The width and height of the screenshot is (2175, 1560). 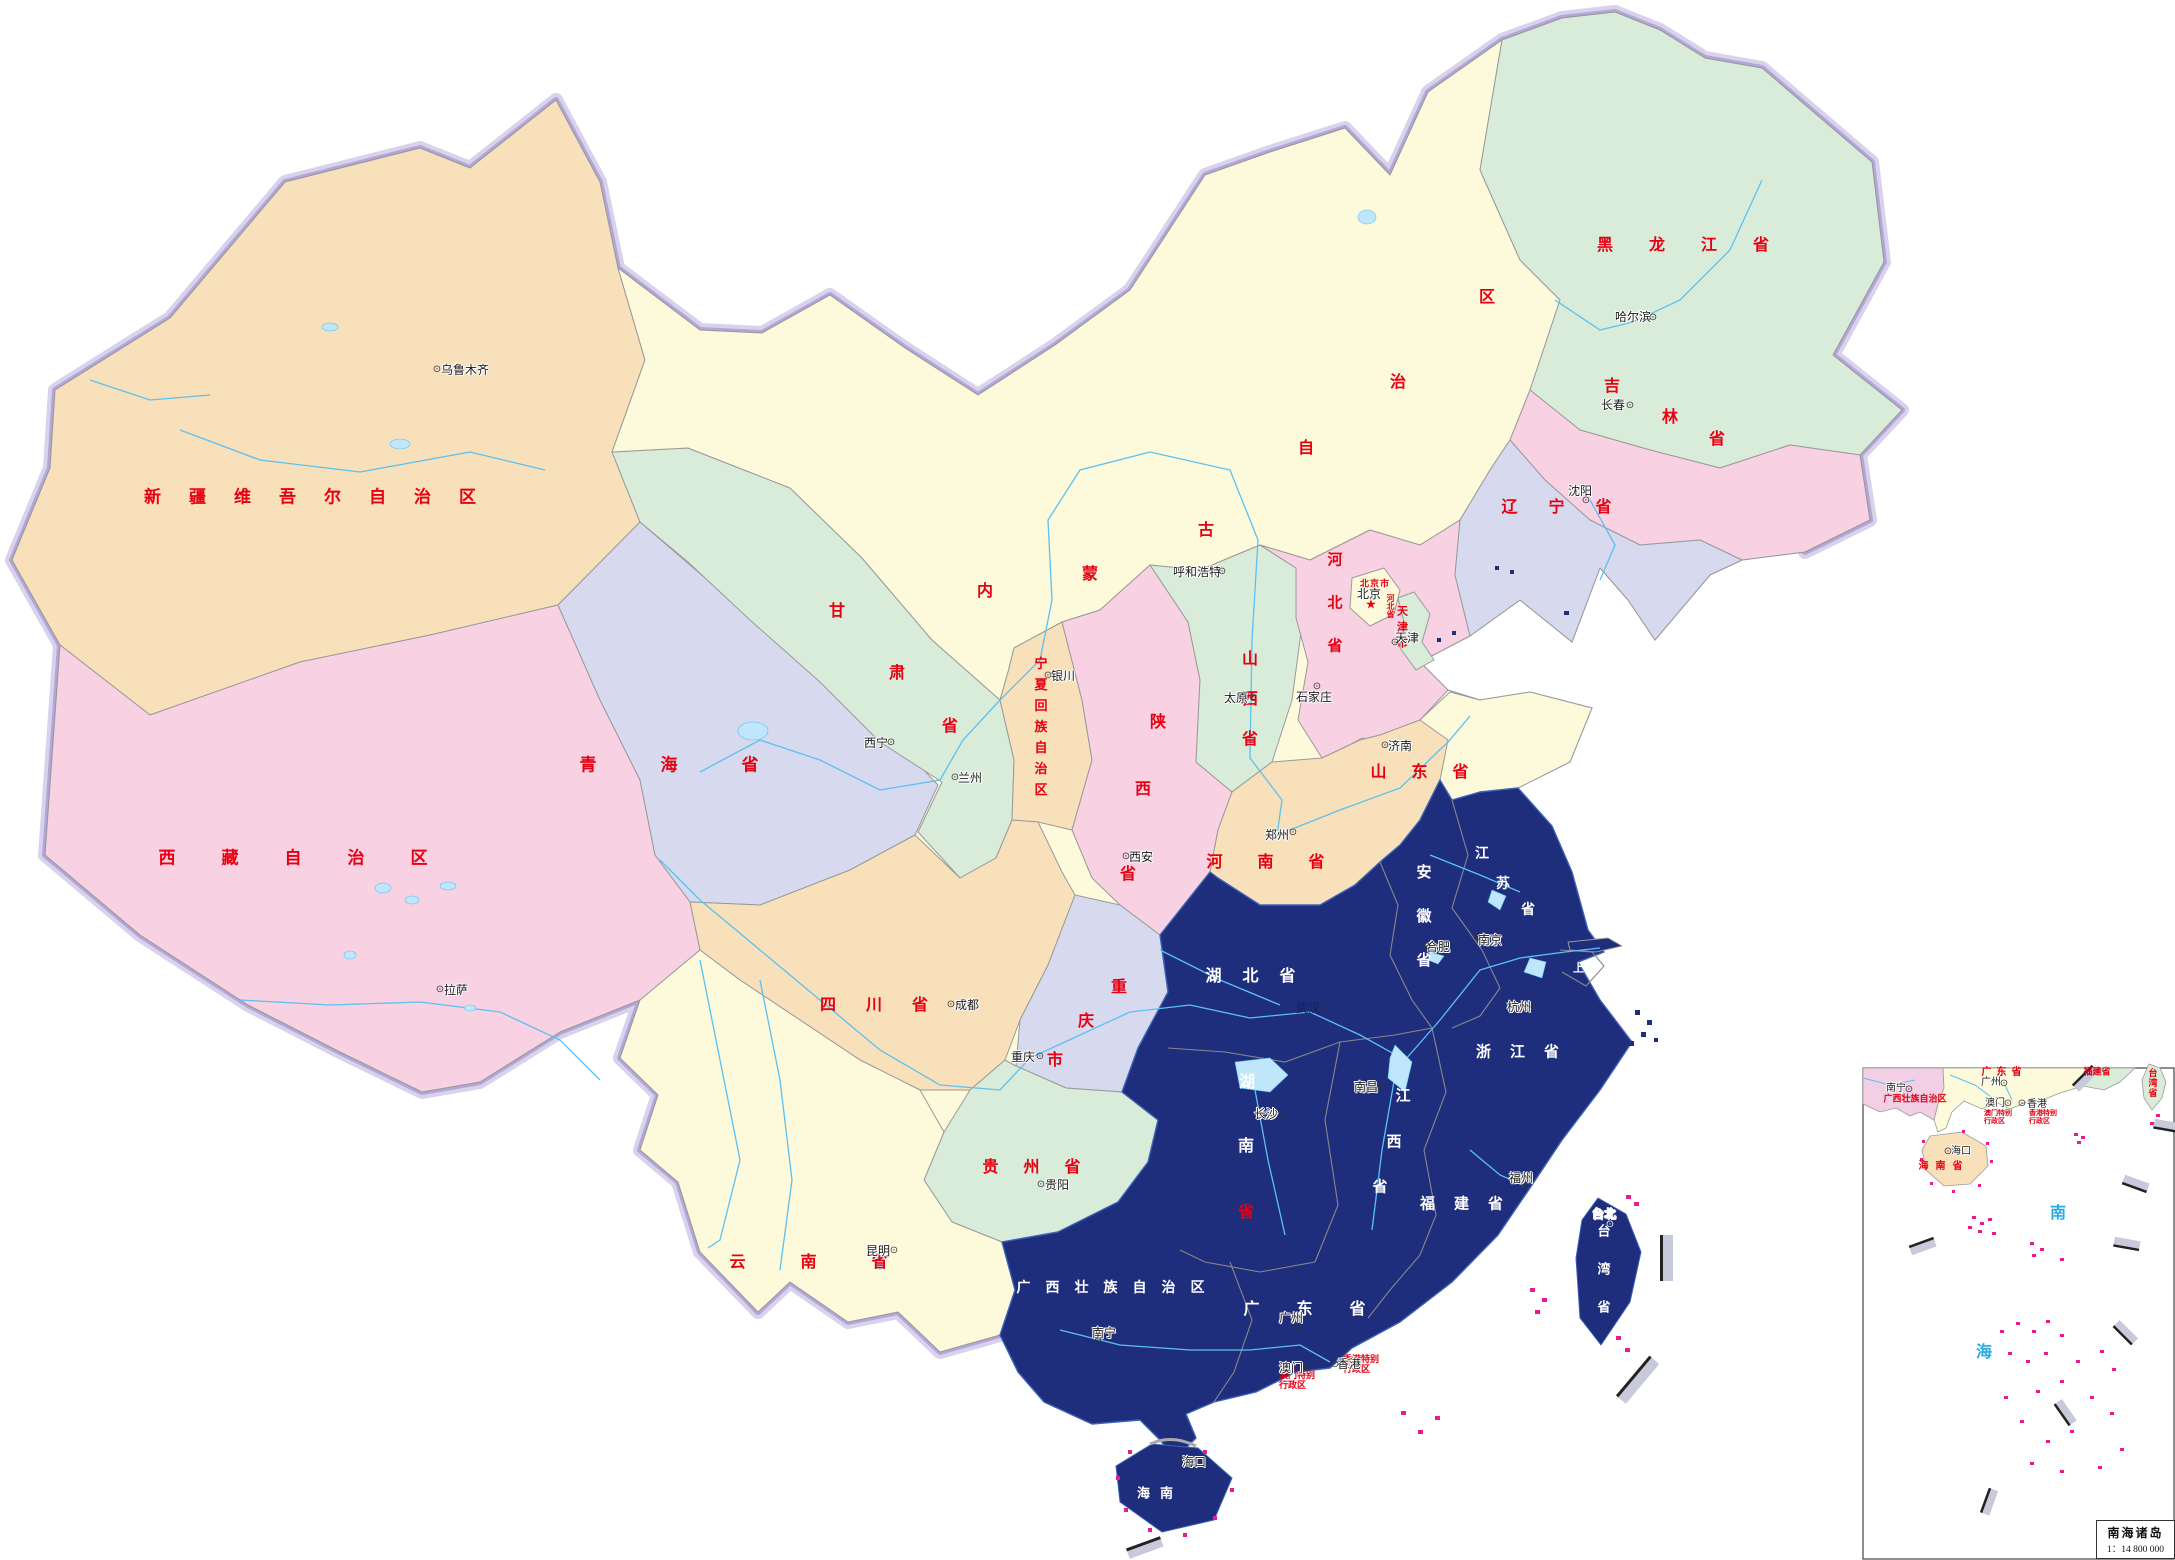 I want to click on province-liaoning, so click(x=1598, y=541).